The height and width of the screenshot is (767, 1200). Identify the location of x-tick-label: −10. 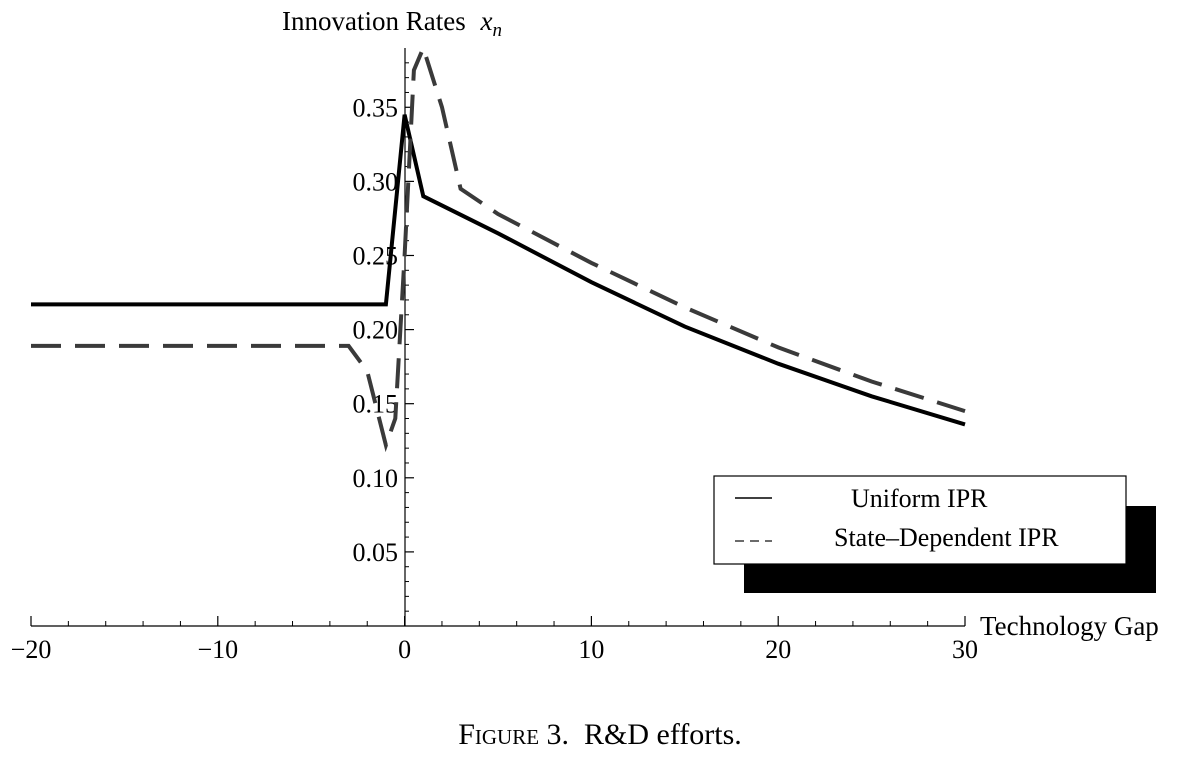
(217, 649).